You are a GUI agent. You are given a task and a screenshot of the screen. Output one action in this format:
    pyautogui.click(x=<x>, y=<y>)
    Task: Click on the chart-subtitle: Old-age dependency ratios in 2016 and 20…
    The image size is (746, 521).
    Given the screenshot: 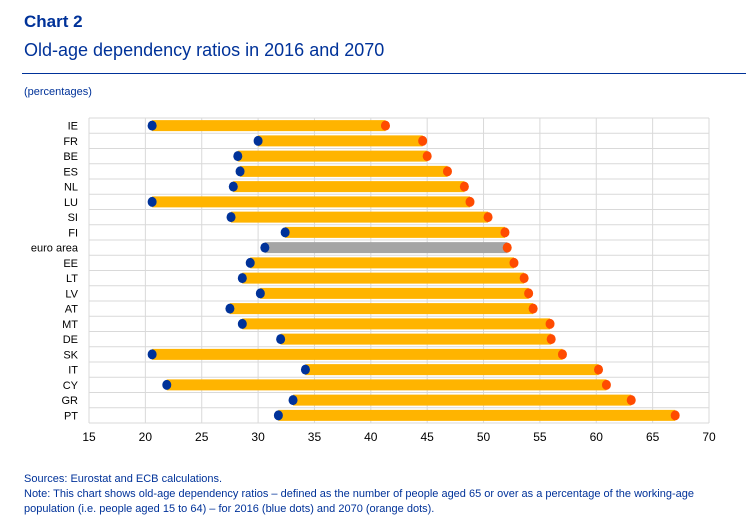 What is the action you would take?
    pyautogui.click(x=204, y=50)
    